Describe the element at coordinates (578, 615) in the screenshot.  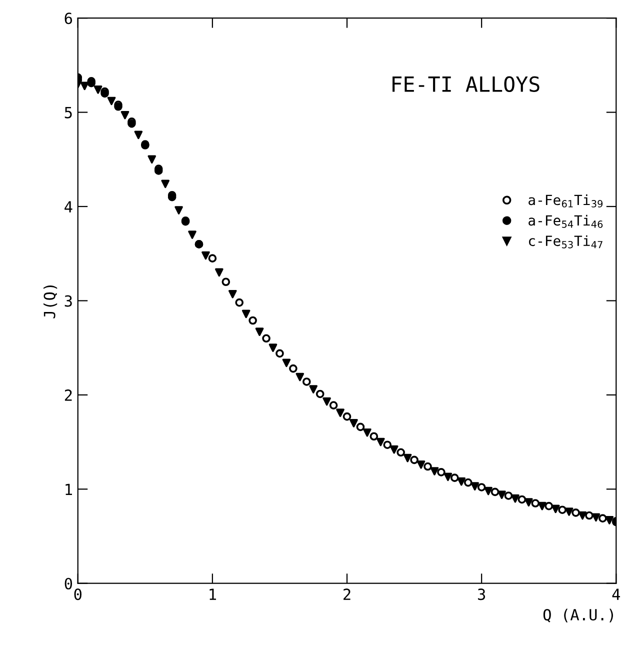
I see `x-axis-title: Q (A.U.)` at that location.